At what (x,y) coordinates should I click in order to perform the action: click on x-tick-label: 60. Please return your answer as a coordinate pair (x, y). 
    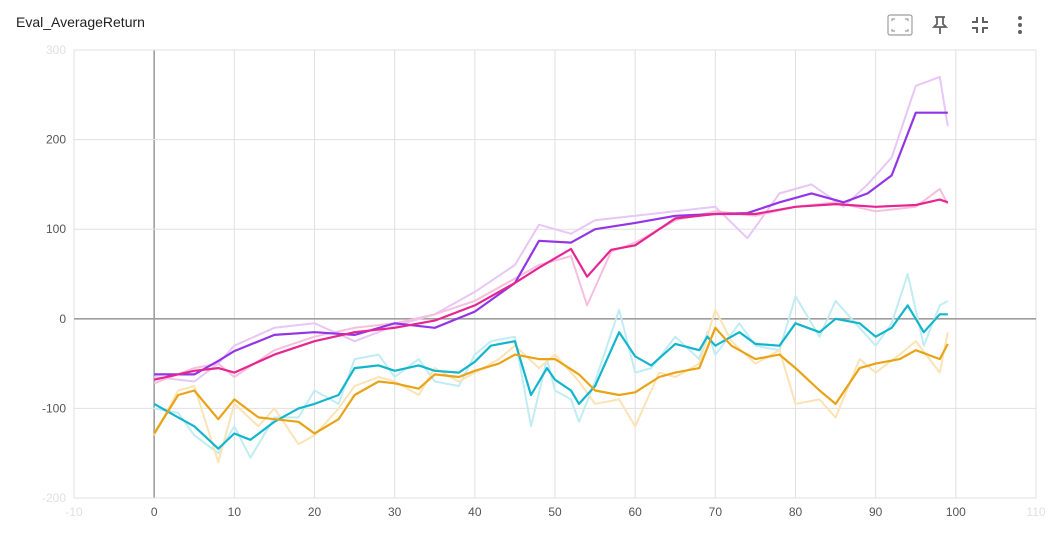
    Looking at the image, I should click on (635, 512).